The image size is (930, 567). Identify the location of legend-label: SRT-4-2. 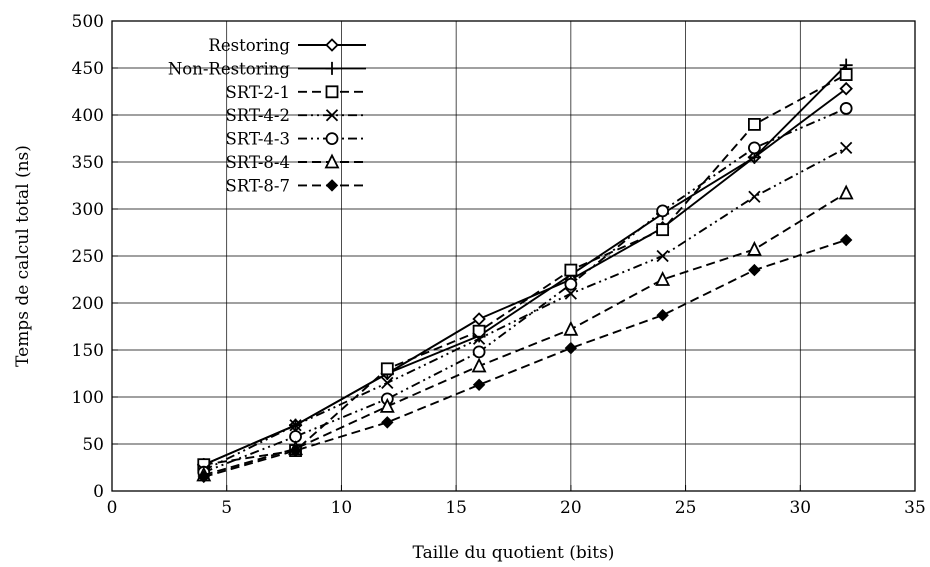
(258, 115).